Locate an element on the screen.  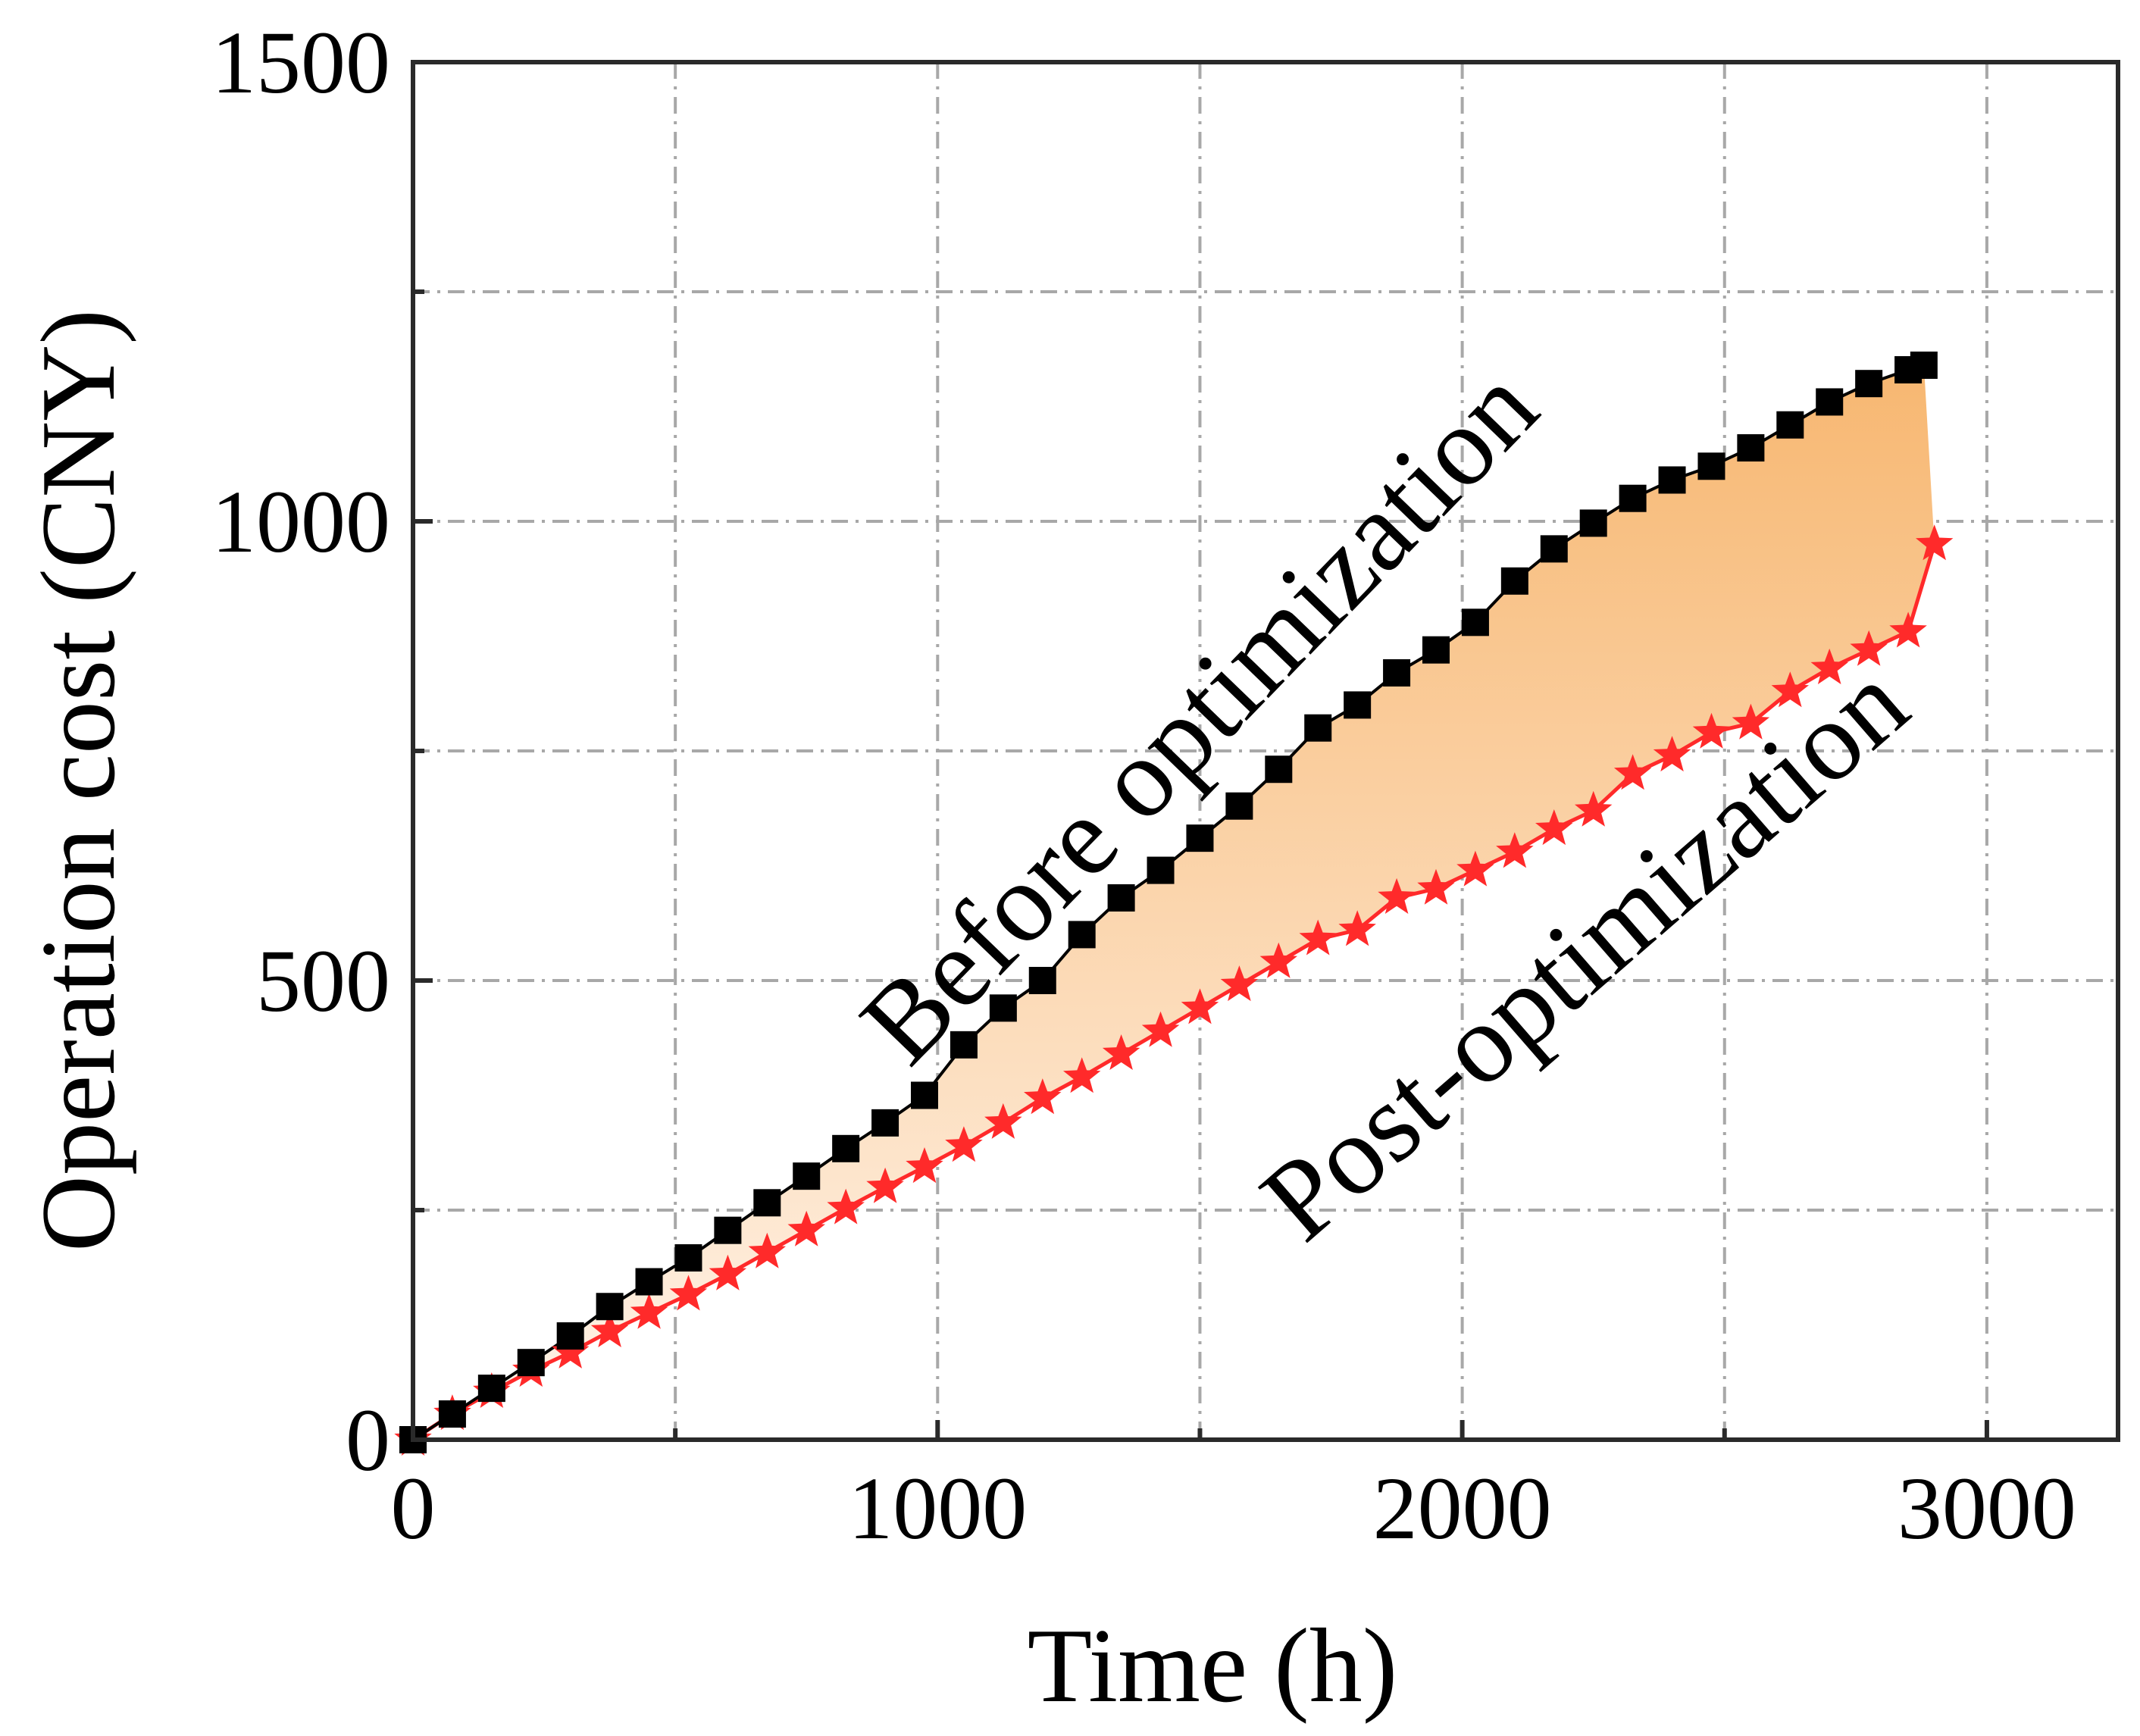
y-tick-label-0: 0 is located at coordinates (368, 1440).